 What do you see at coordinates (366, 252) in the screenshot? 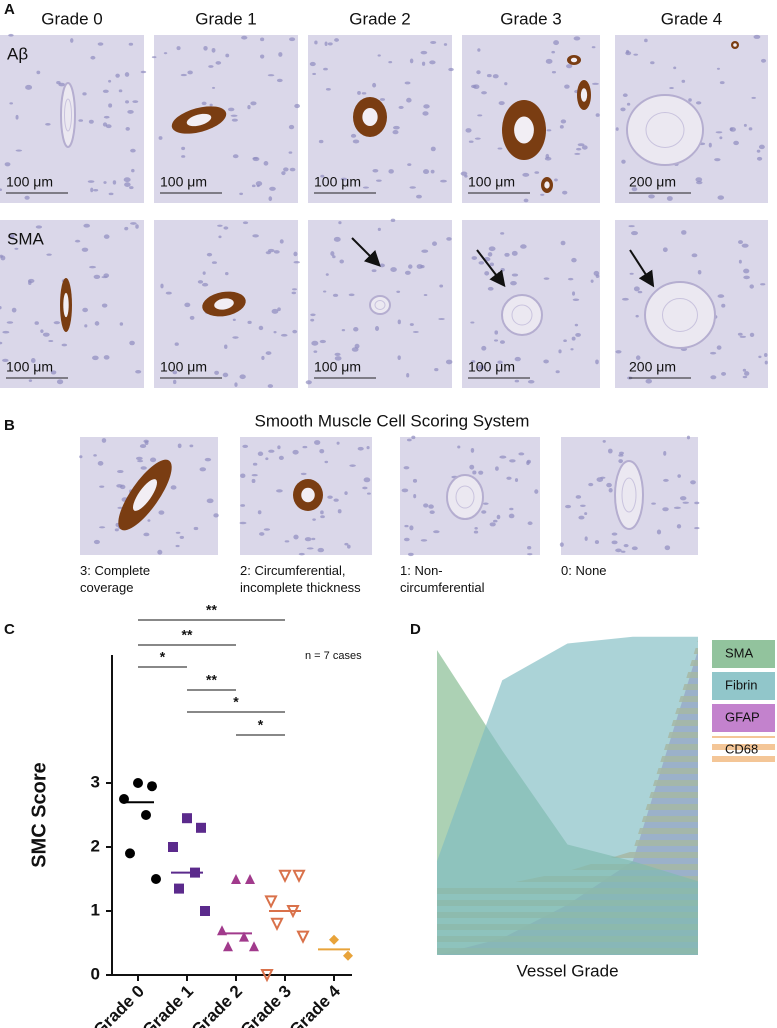
I see `arrow` at bounding box center [366, 252].